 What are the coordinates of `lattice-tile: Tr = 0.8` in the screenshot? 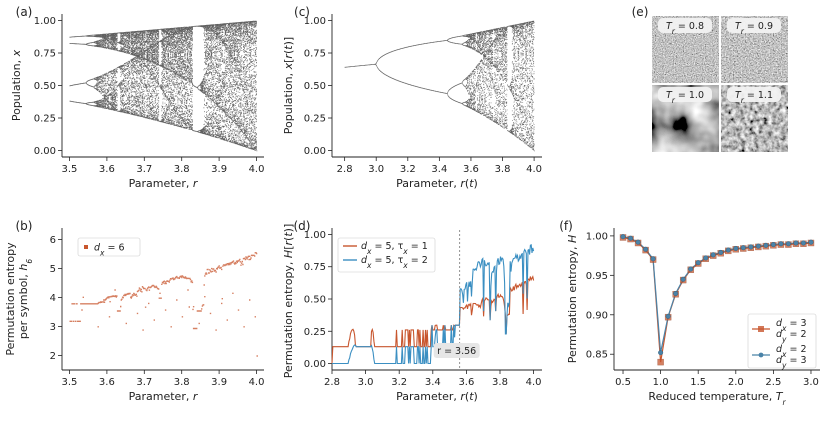 It's located at (685, 49).